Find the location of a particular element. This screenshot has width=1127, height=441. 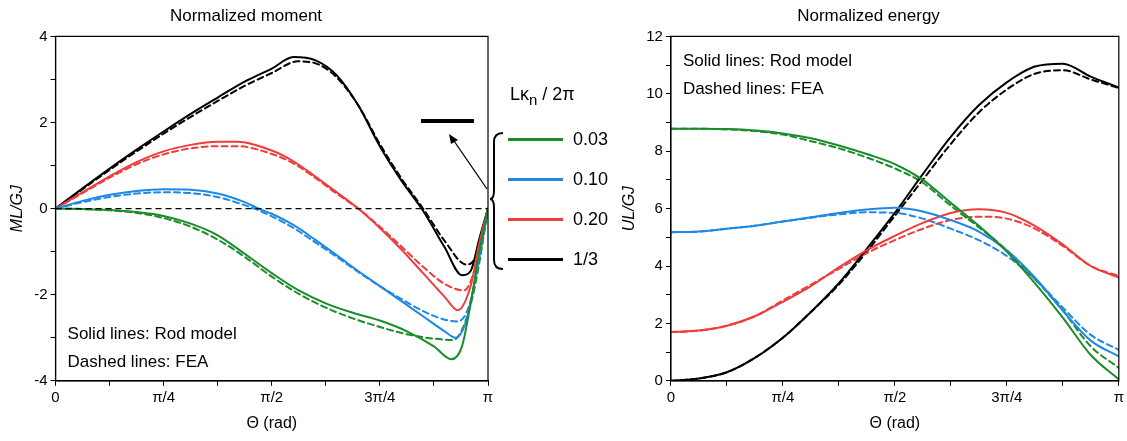

y-tick-label: -4 is located at coordinates (41, 379).